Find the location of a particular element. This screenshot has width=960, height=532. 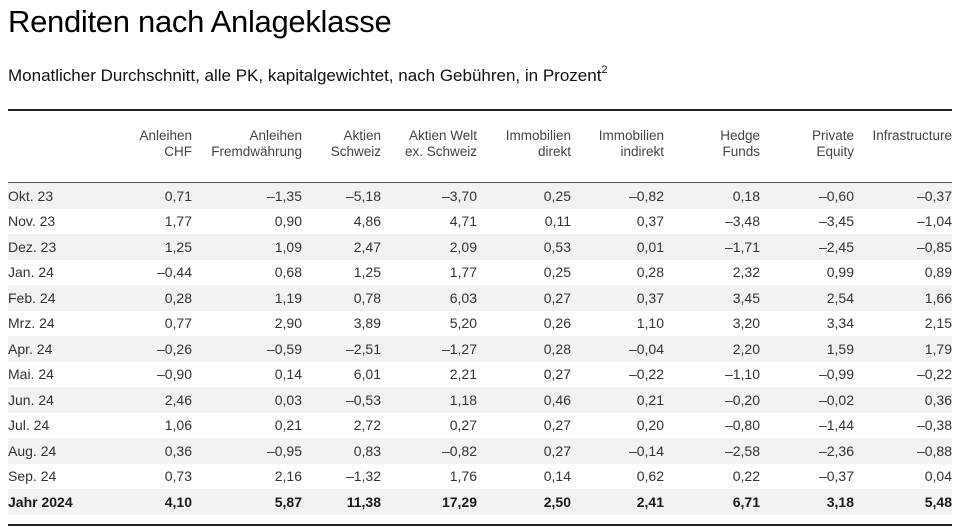

table-cell: –1,32 is located at coordinates (363, 476).